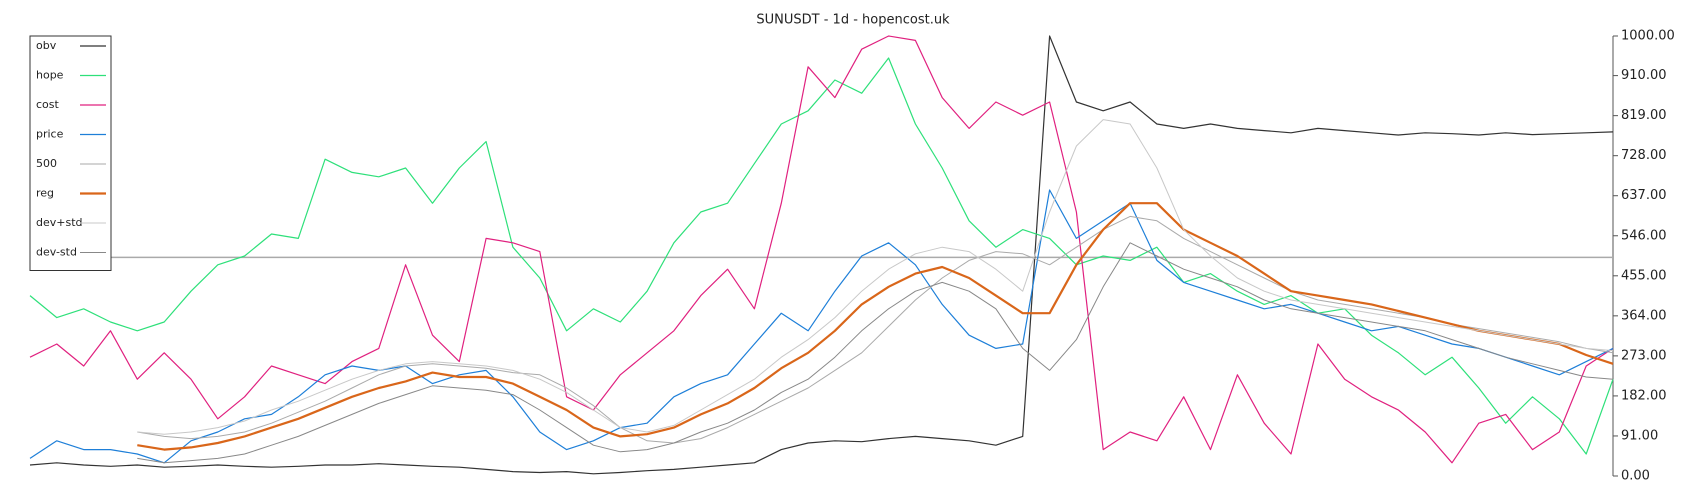 The height and width of the screenshot is (500, 1700). What do you see at coordinates (1644, 315) in the screenshot?
I see `y-tick-label: 364.00` at bounding box center [1644, 315].